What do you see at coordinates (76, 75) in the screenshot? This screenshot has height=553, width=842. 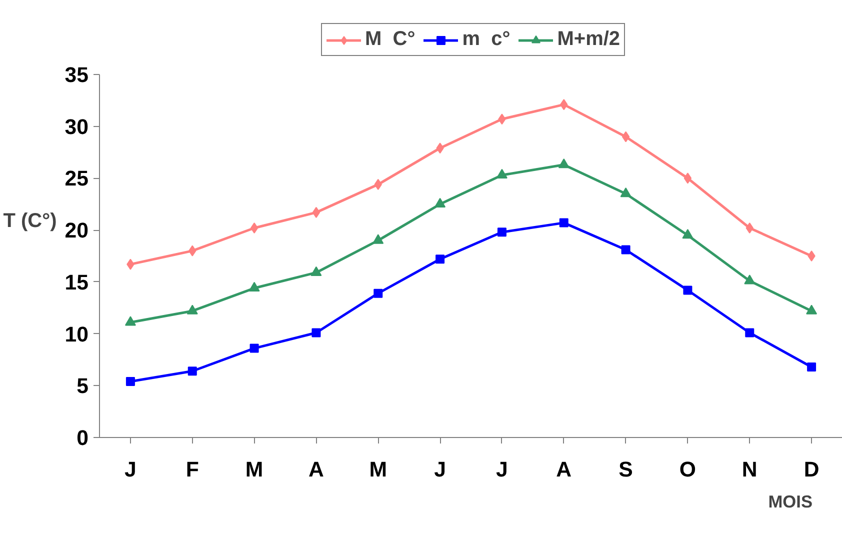 I see `y-tick-label: 35` at bounding box center [76, 75].